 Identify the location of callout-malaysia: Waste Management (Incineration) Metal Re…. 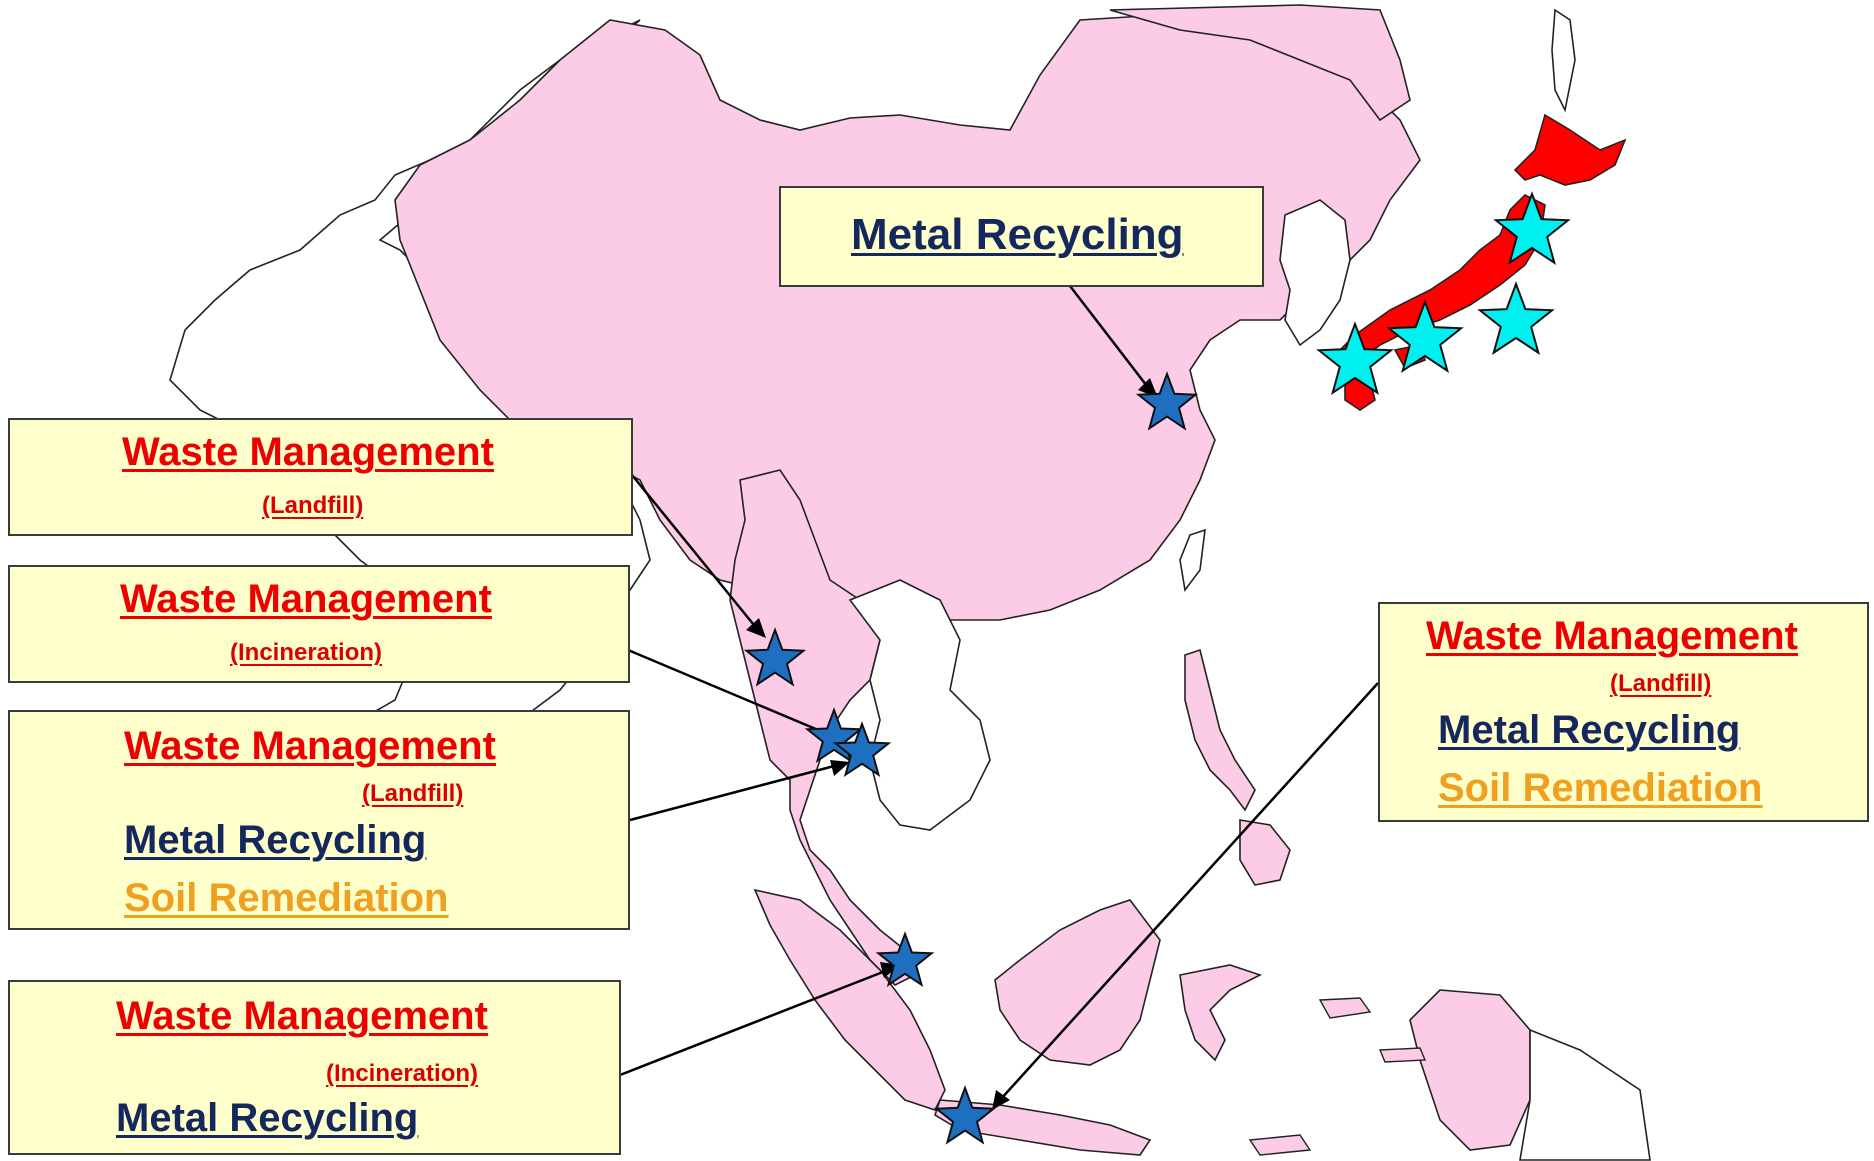
(314, 1067).